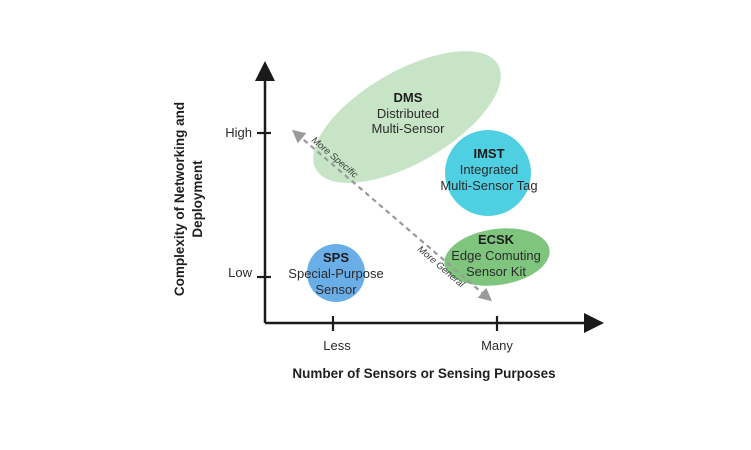  I want to click on specificity-arrow, so click(392, 215).